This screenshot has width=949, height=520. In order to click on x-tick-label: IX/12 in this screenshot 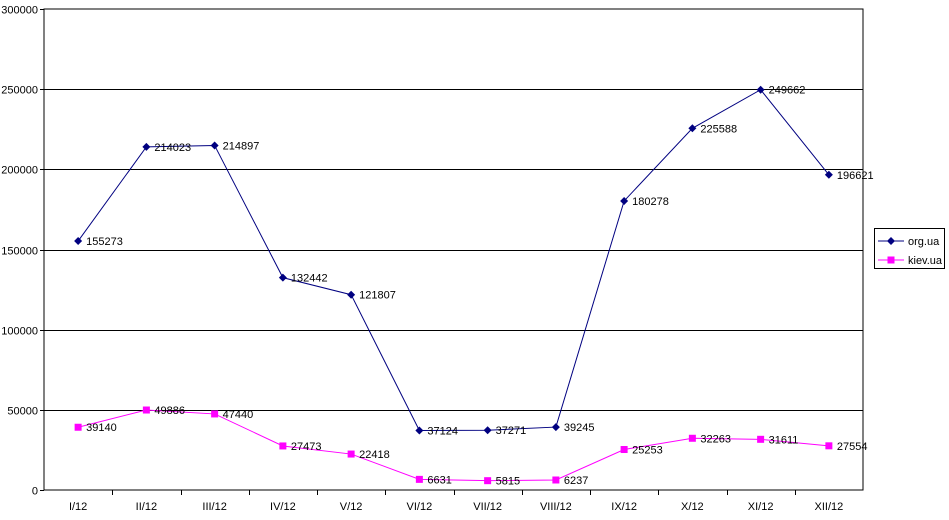, I will do `click(624, 507)`.